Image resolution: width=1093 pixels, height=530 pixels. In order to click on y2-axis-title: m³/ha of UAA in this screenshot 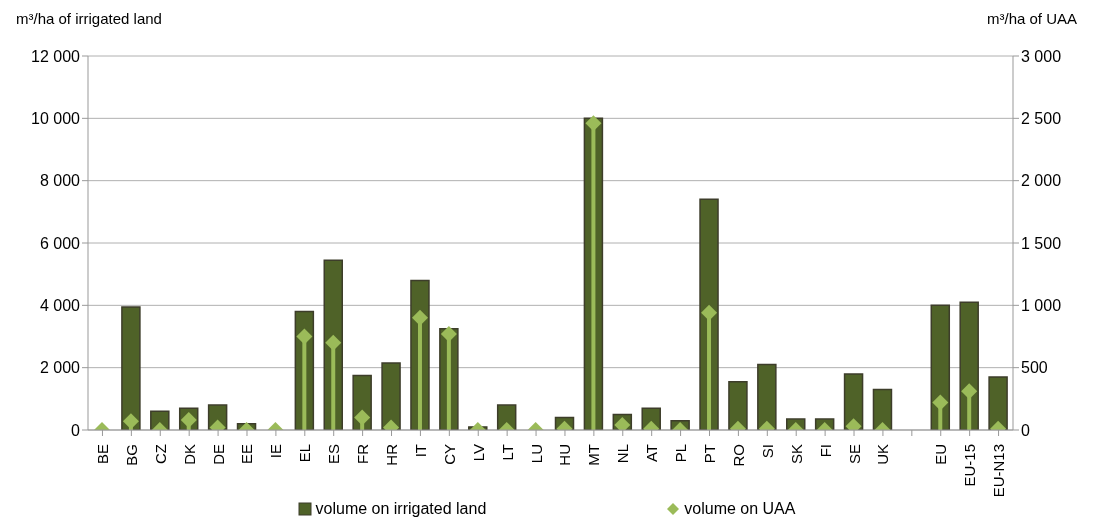, I will do `click(1031, 18)`.